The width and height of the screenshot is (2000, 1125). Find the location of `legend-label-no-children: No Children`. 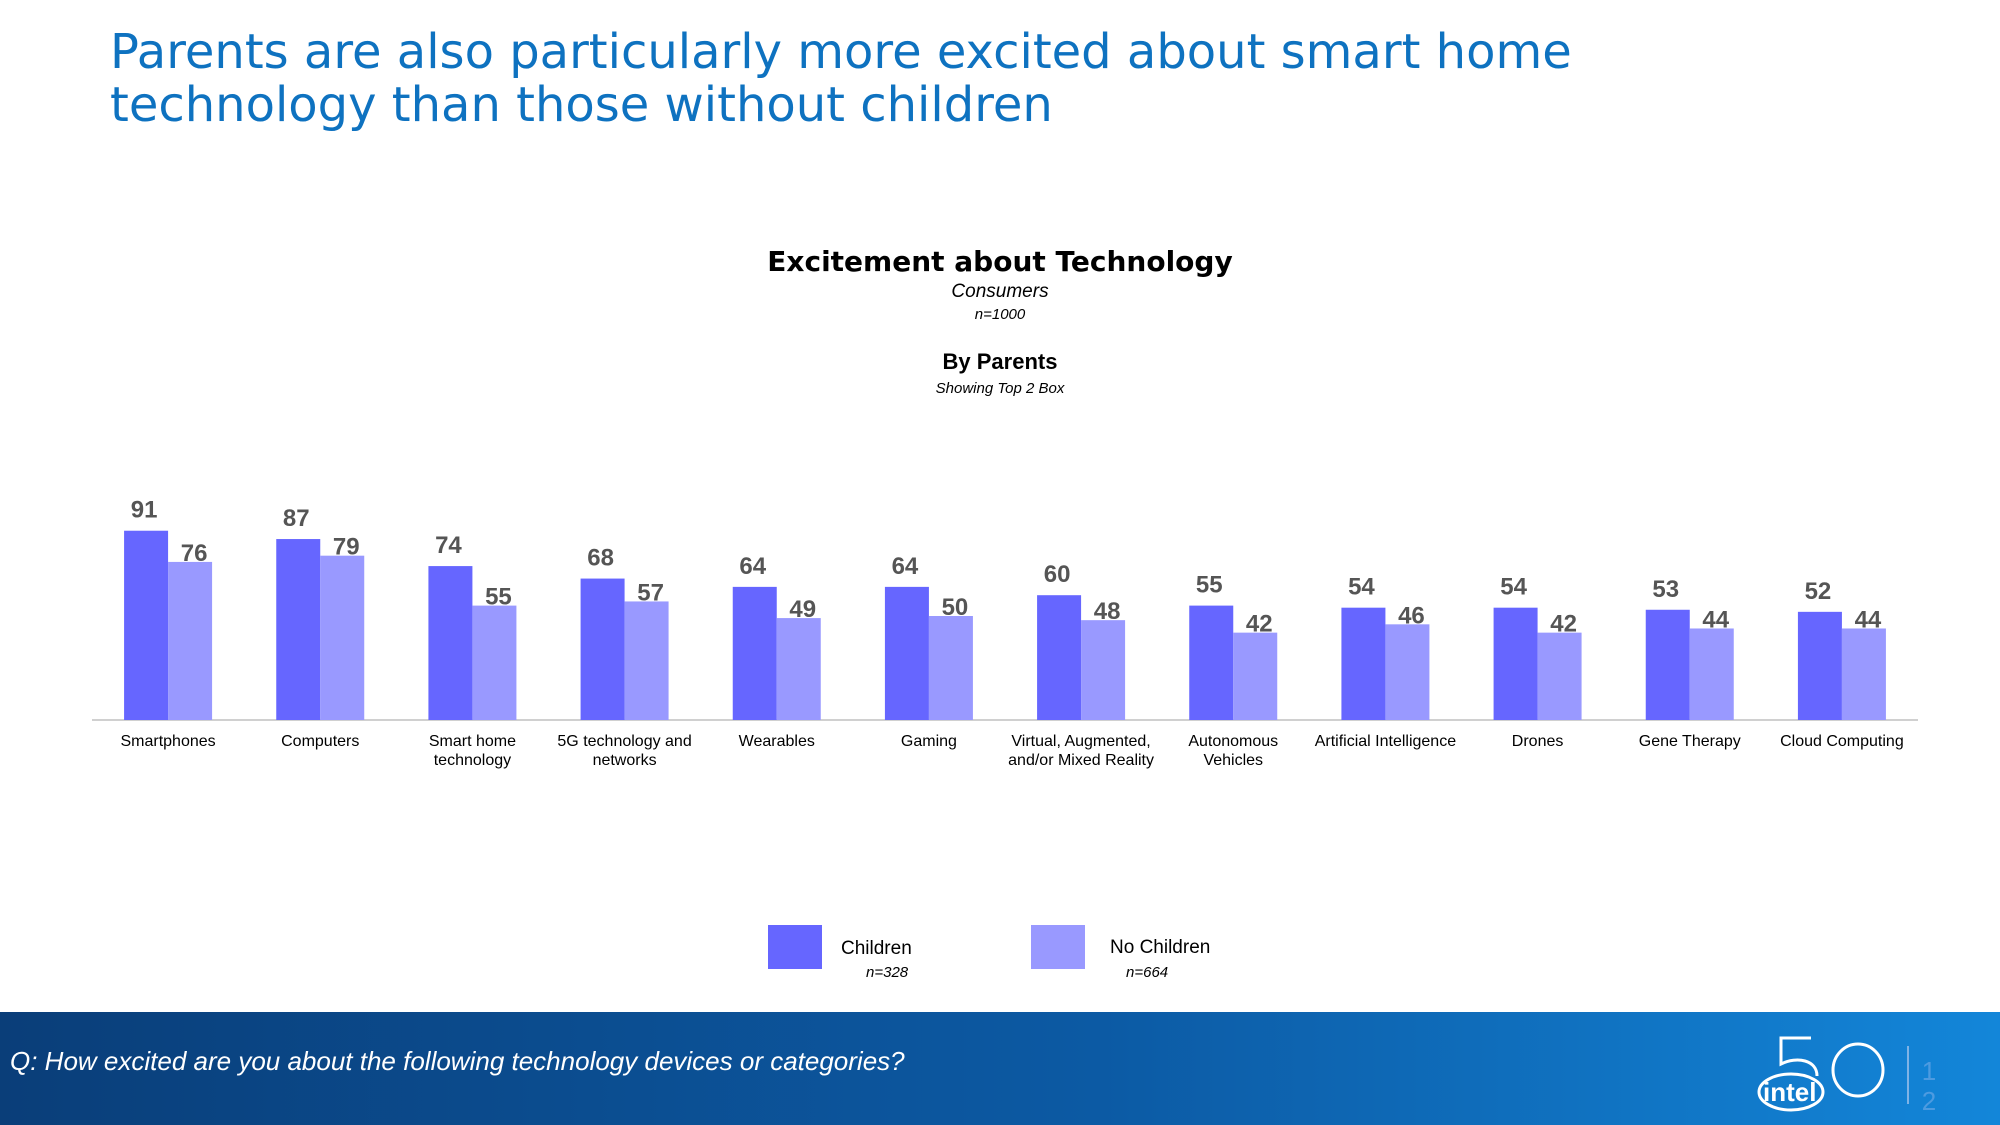

legend-label-no-children: No Children is located at coordinates (1160, 947).